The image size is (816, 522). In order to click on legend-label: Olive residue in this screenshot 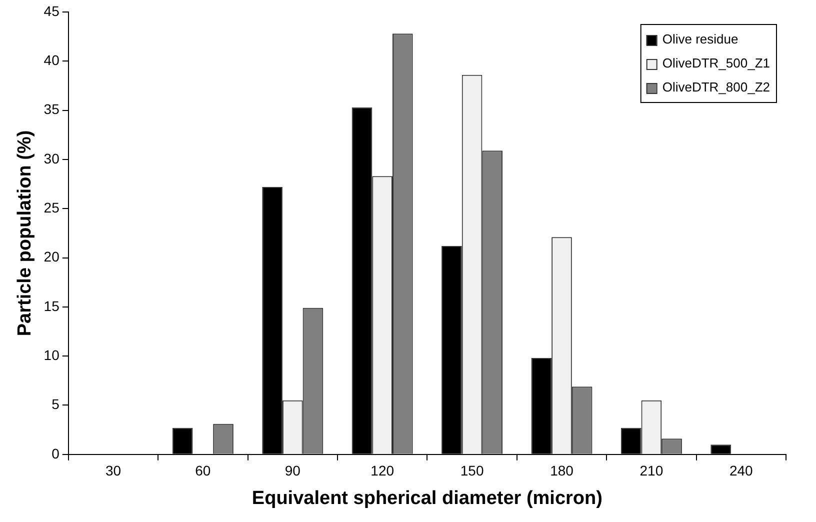, I will do `click(700, 39)`.